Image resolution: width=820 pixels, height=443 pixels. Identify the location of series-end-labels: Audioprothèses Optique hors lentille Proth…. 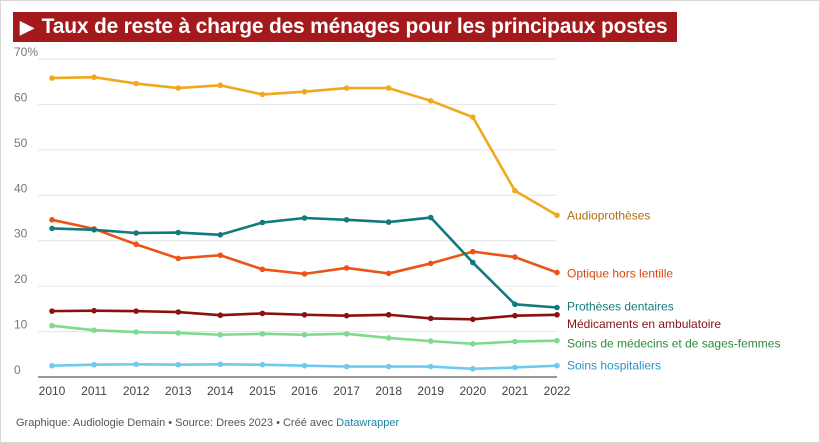
(673, 290).